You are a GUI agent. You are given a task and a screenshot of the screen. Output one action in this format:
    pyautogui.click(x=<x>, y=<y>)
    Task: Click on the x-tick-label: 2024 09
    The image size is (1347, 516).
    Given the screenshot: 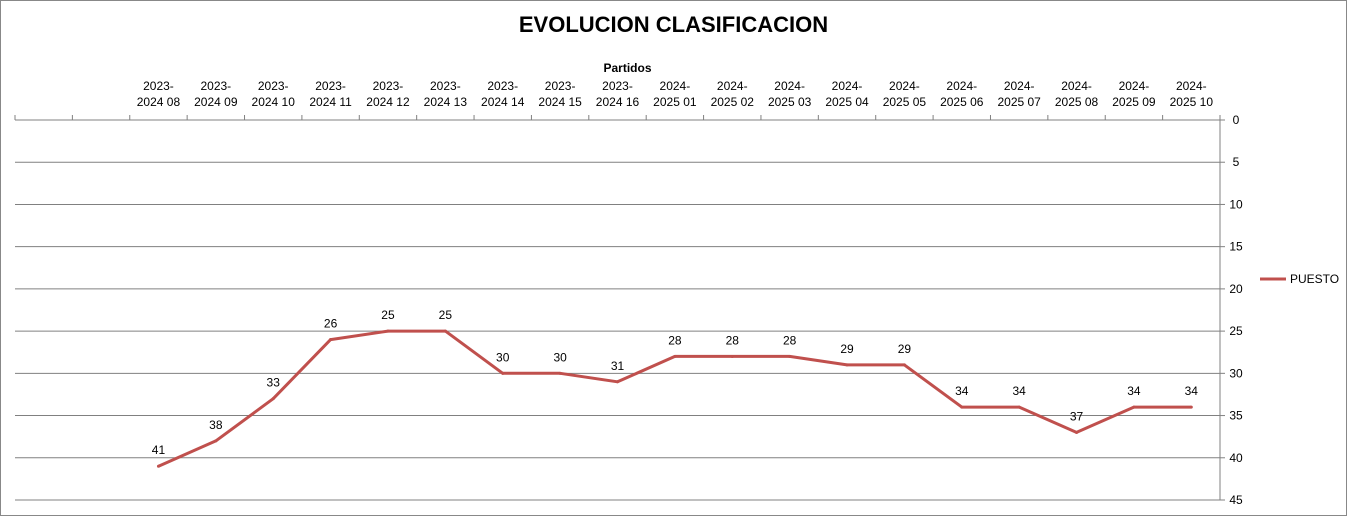 What is the action you would take?
    pyautogui.click(x=216, y=102)
    